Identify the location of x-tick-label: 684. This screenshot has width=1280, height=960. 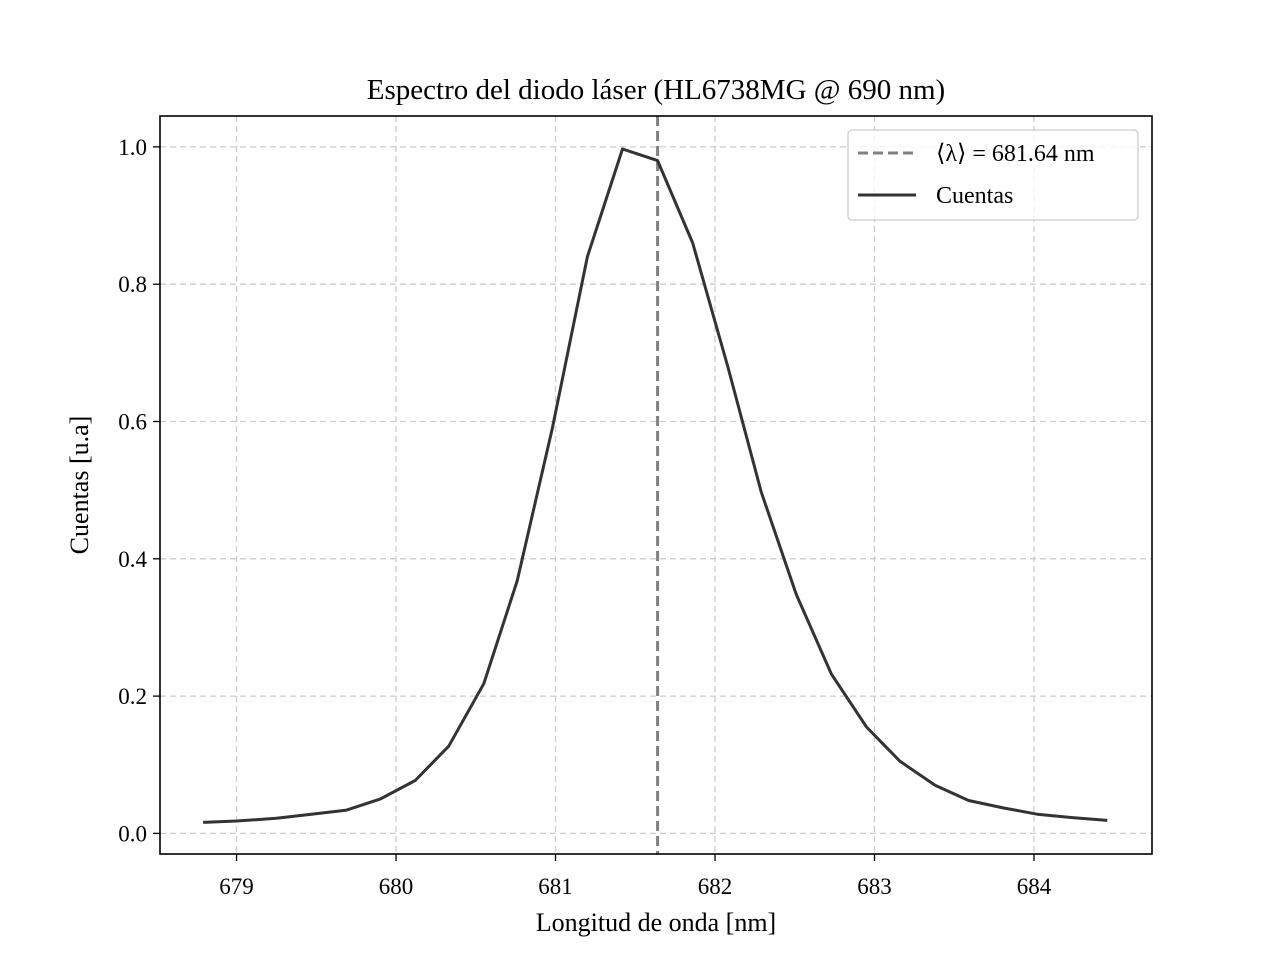
(1034, 886).